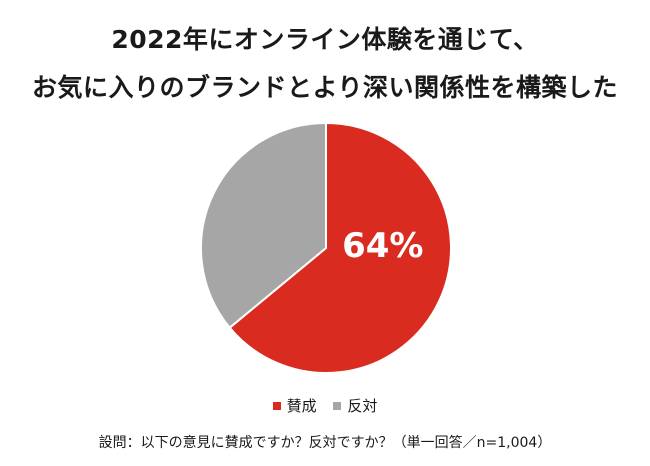  I want to click on pie-data-label-agree: 64%, so click(382, 246).